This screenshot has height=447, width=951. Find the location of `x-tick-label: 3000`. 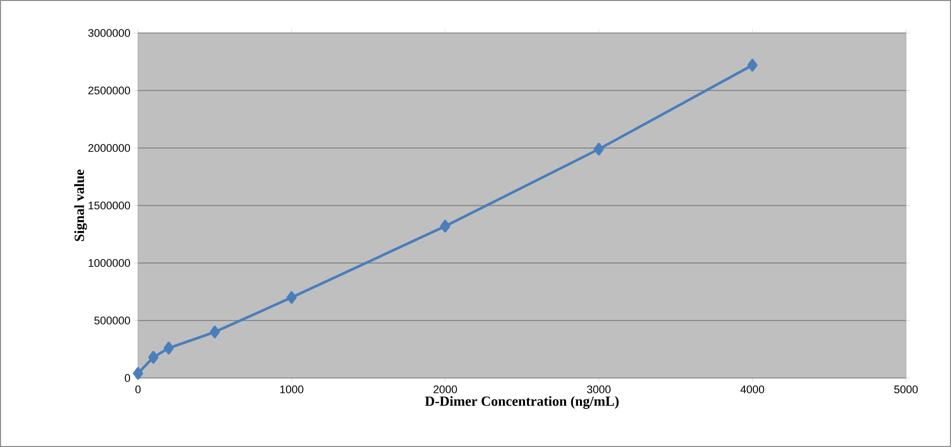

x-tick-label: 3000 is located at coordinates (599, 390).